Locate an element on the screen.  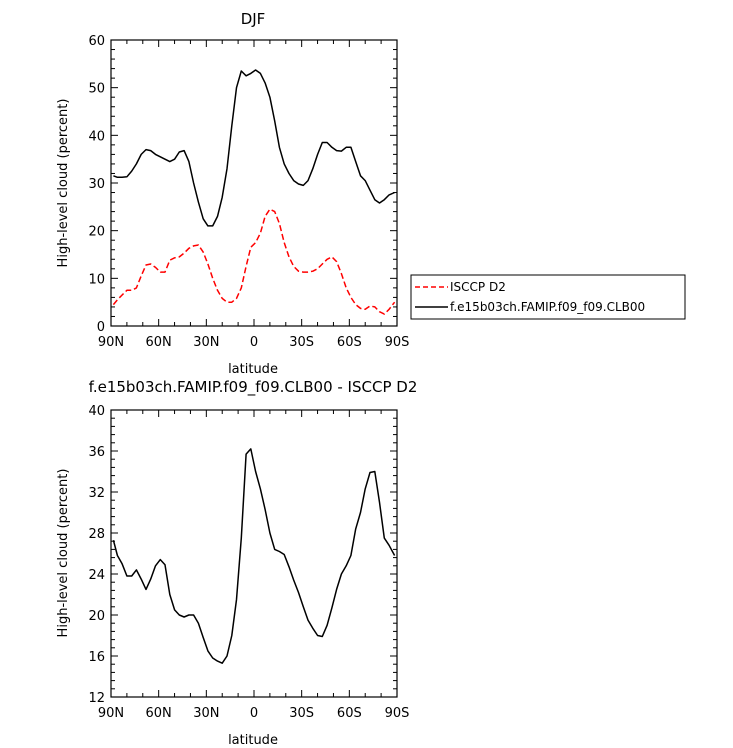
bottom-y-tick-label: 16 is located at coordinates (96, 657).